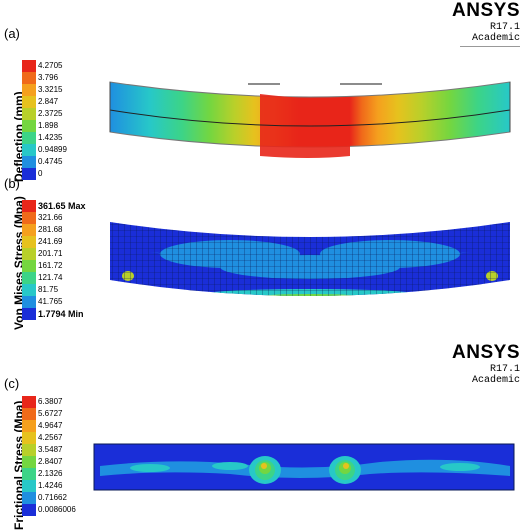  Describe the element at coordinates (12, 383) in the screenshot. I see `panel-c-label: (c)` at that location.